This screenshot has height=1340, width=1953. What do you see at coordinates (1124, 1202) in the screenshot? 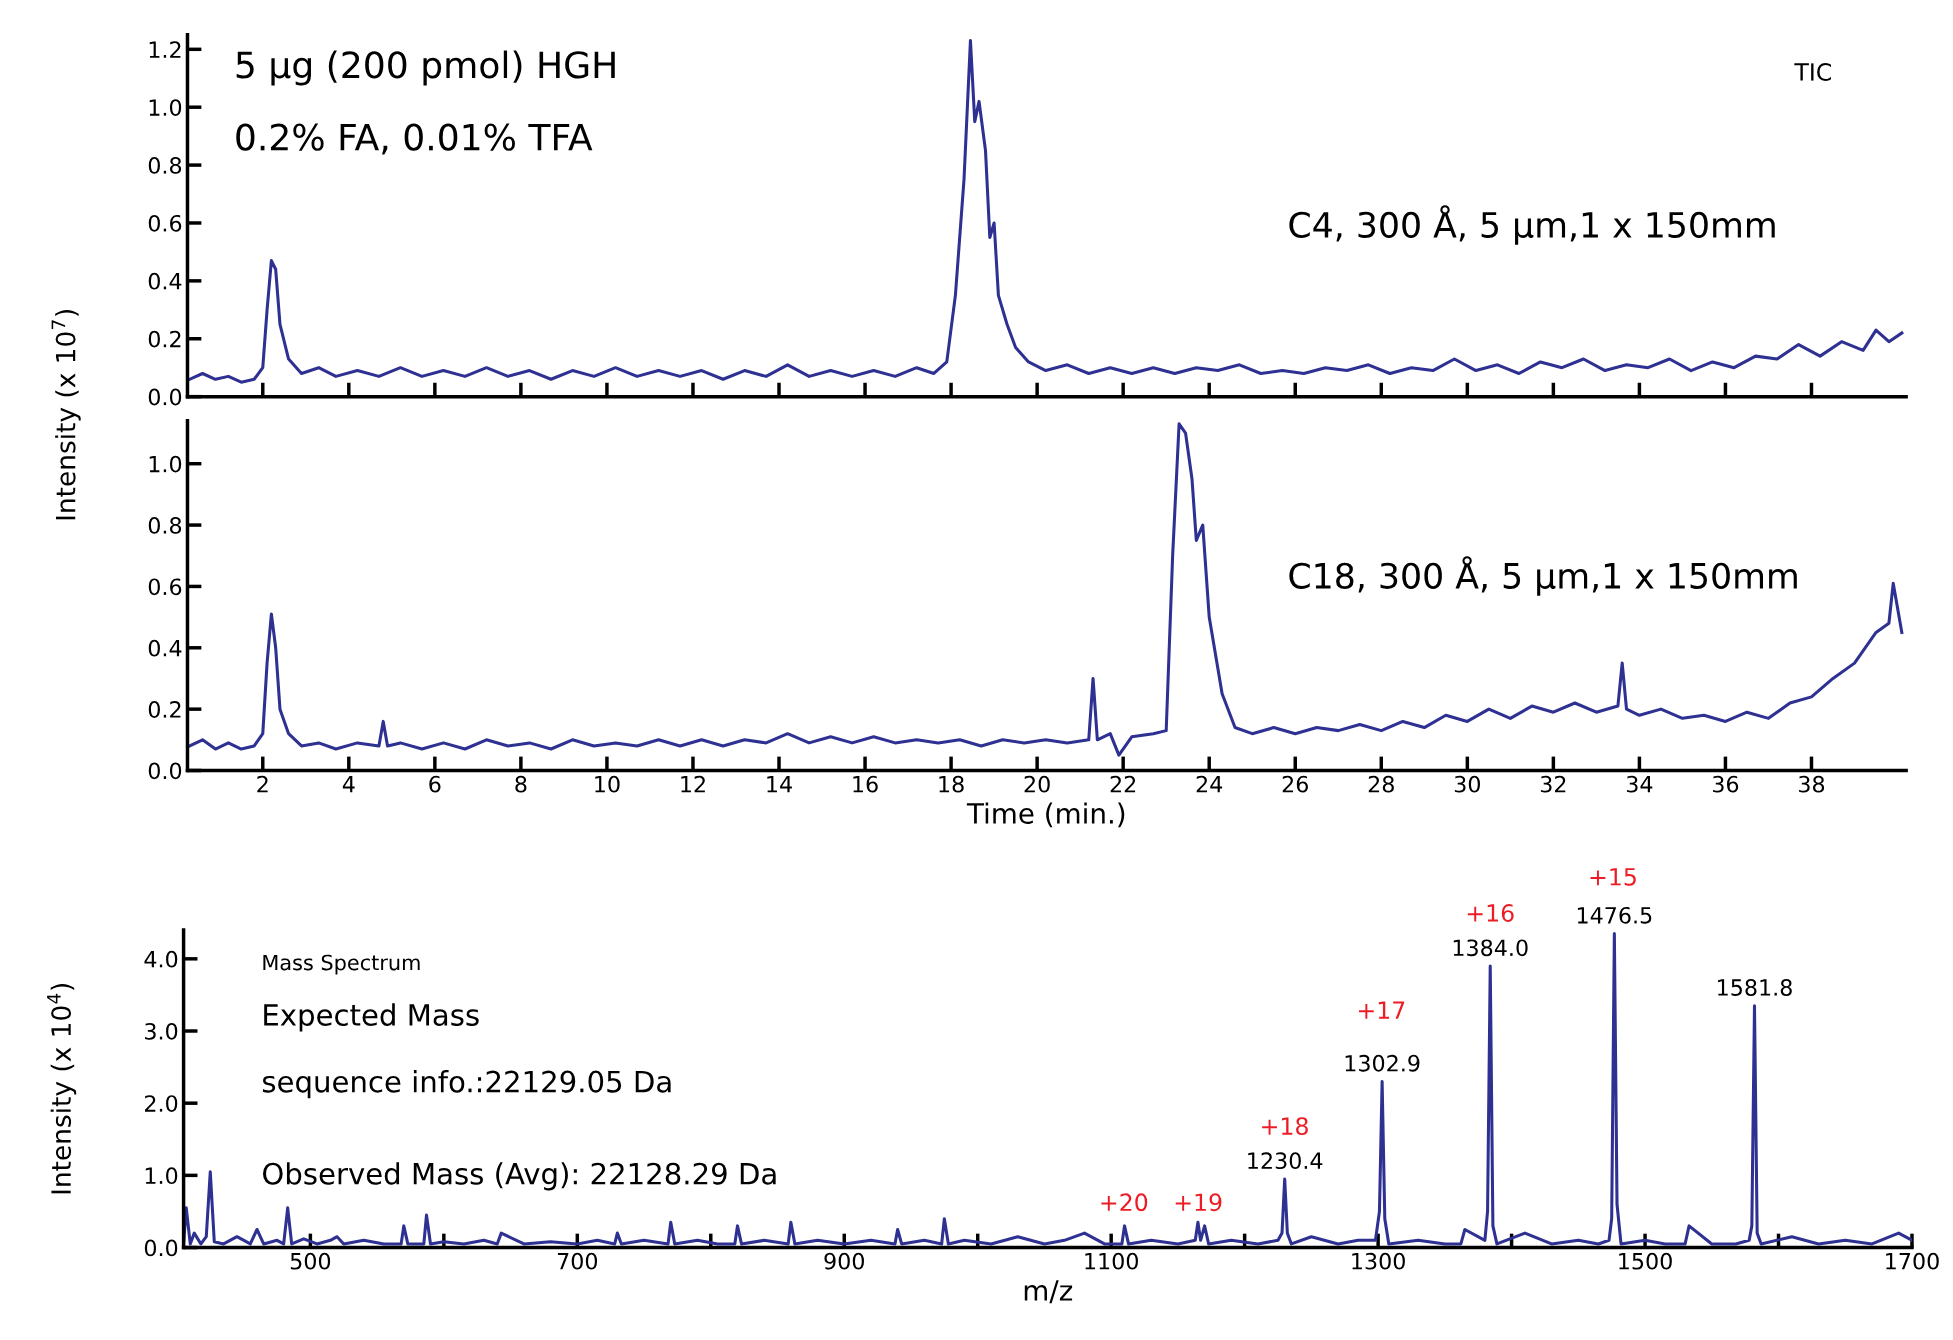
I see `annotation: +20` at bounding box center [1124, 1202].